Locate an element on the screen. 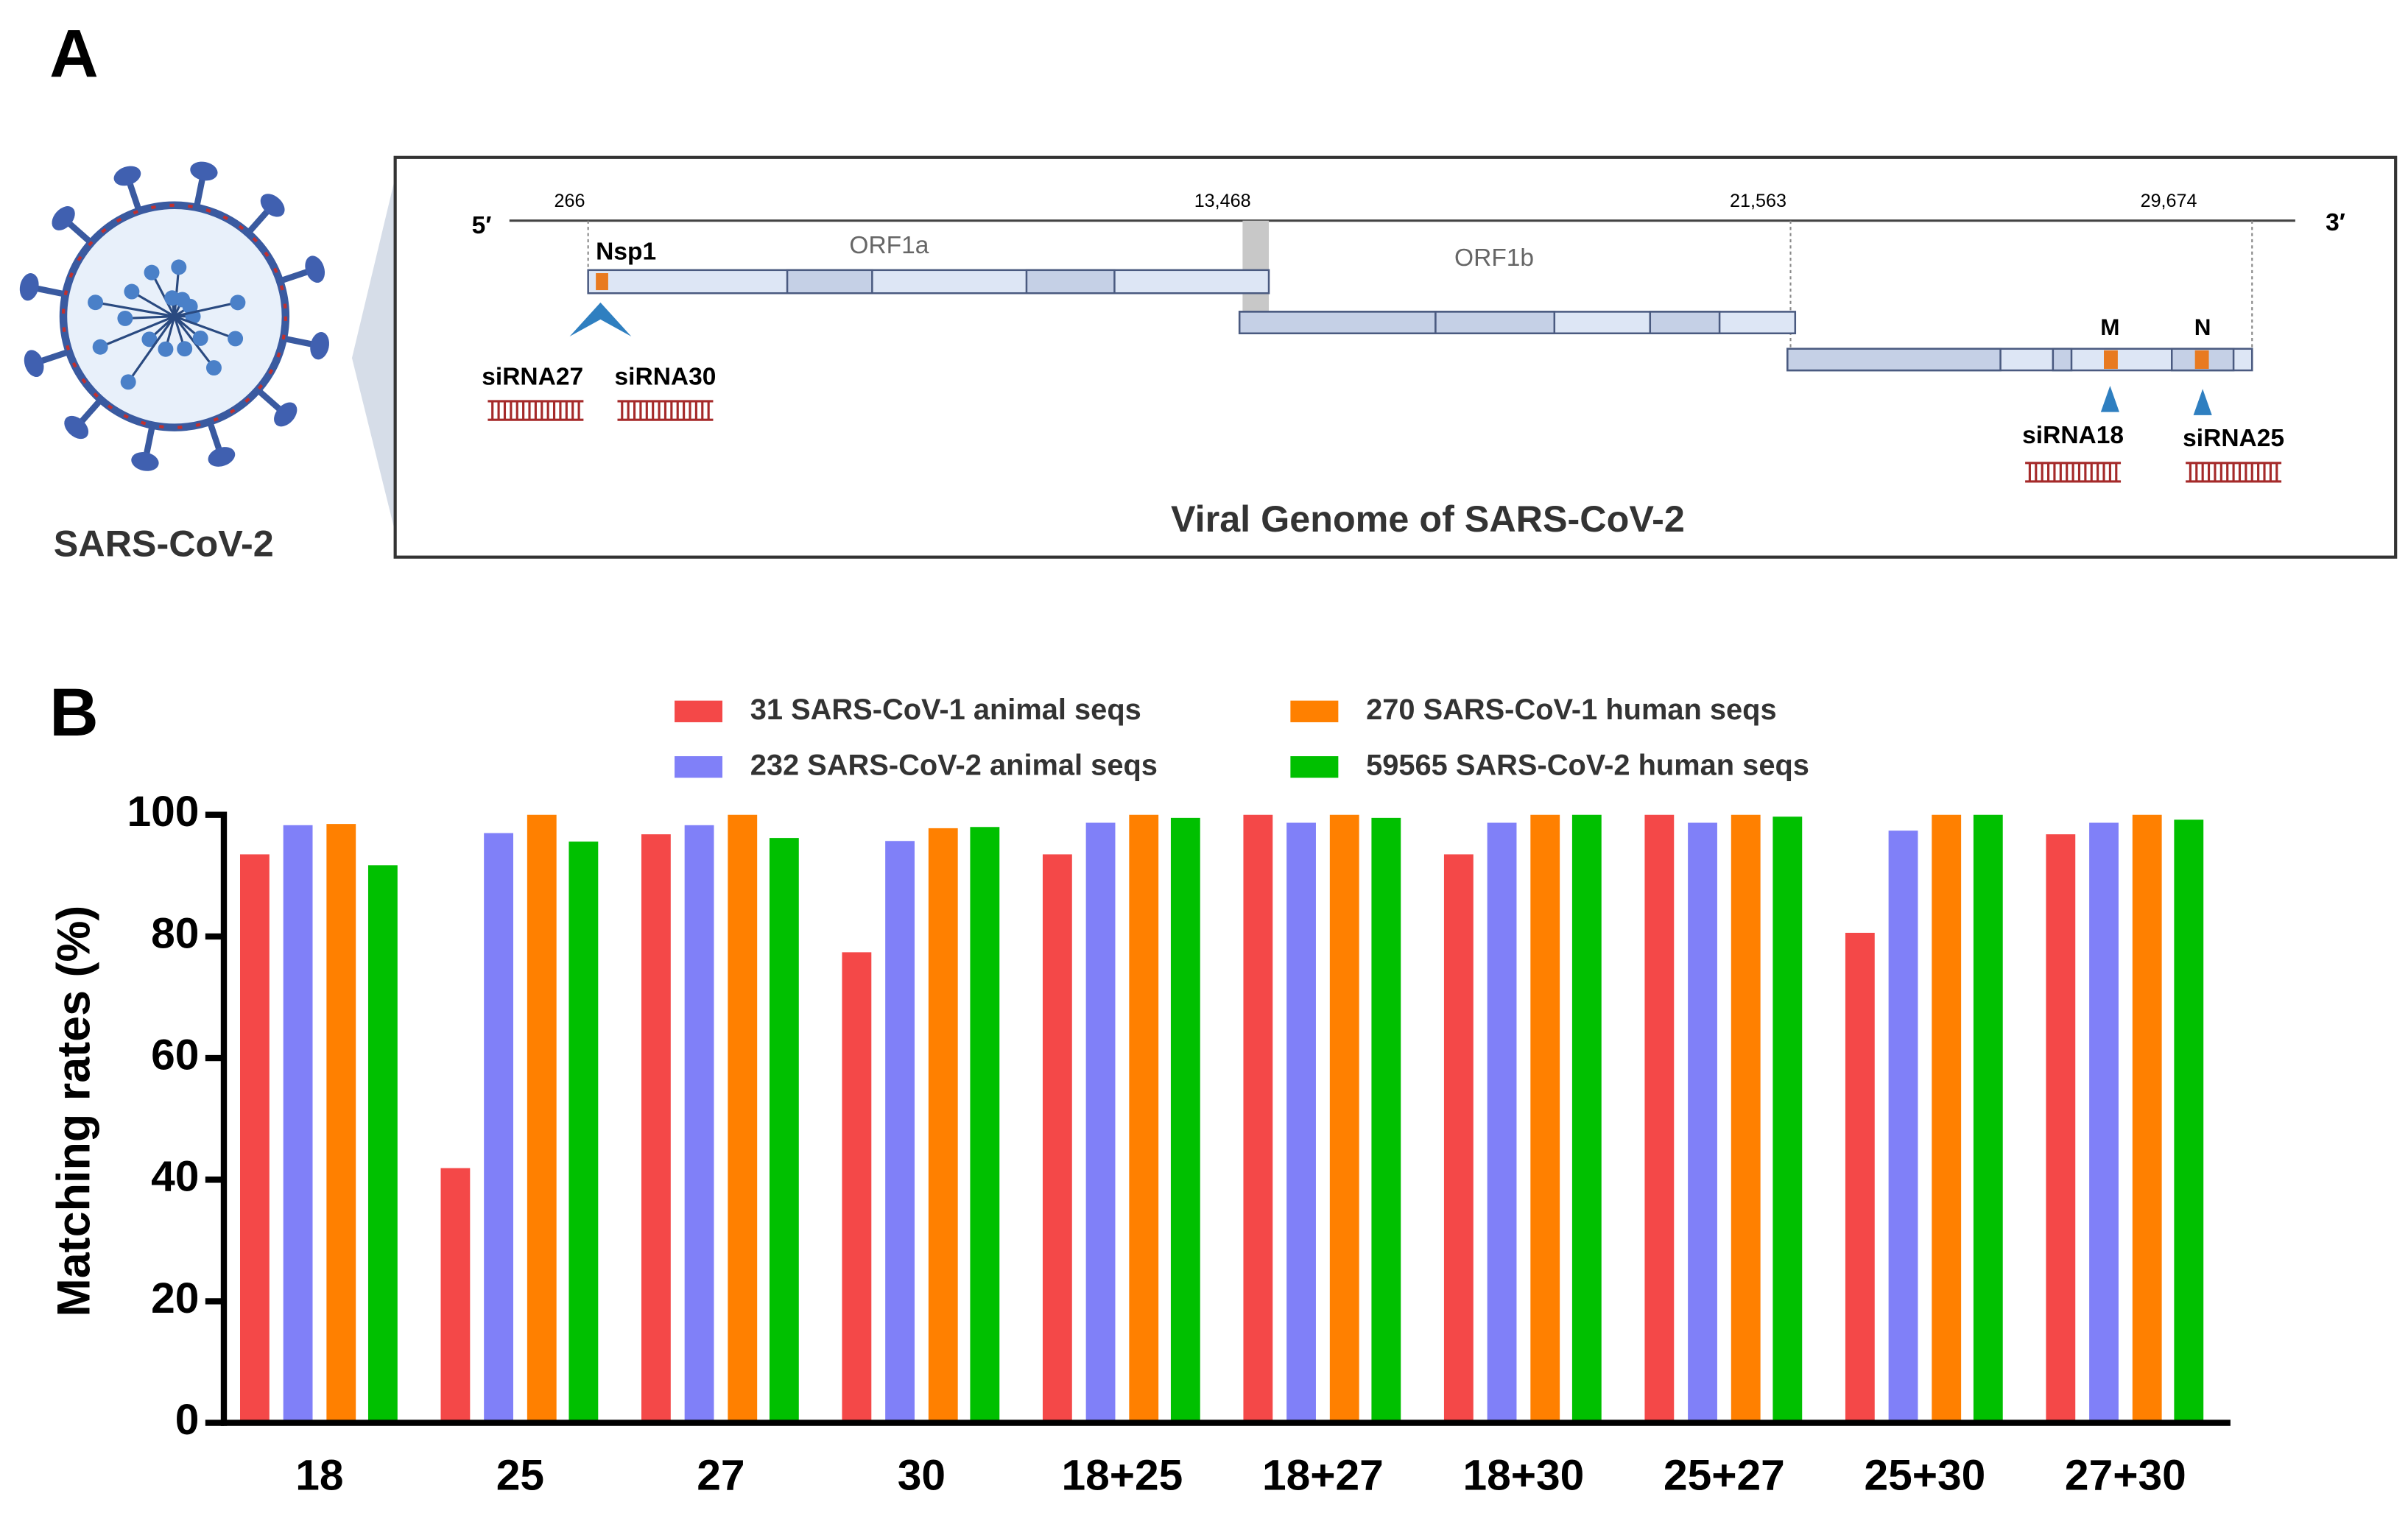 This screenshot has width=2408, height=1513. position-label: 13,468 is located at coordinates (1222, 201).